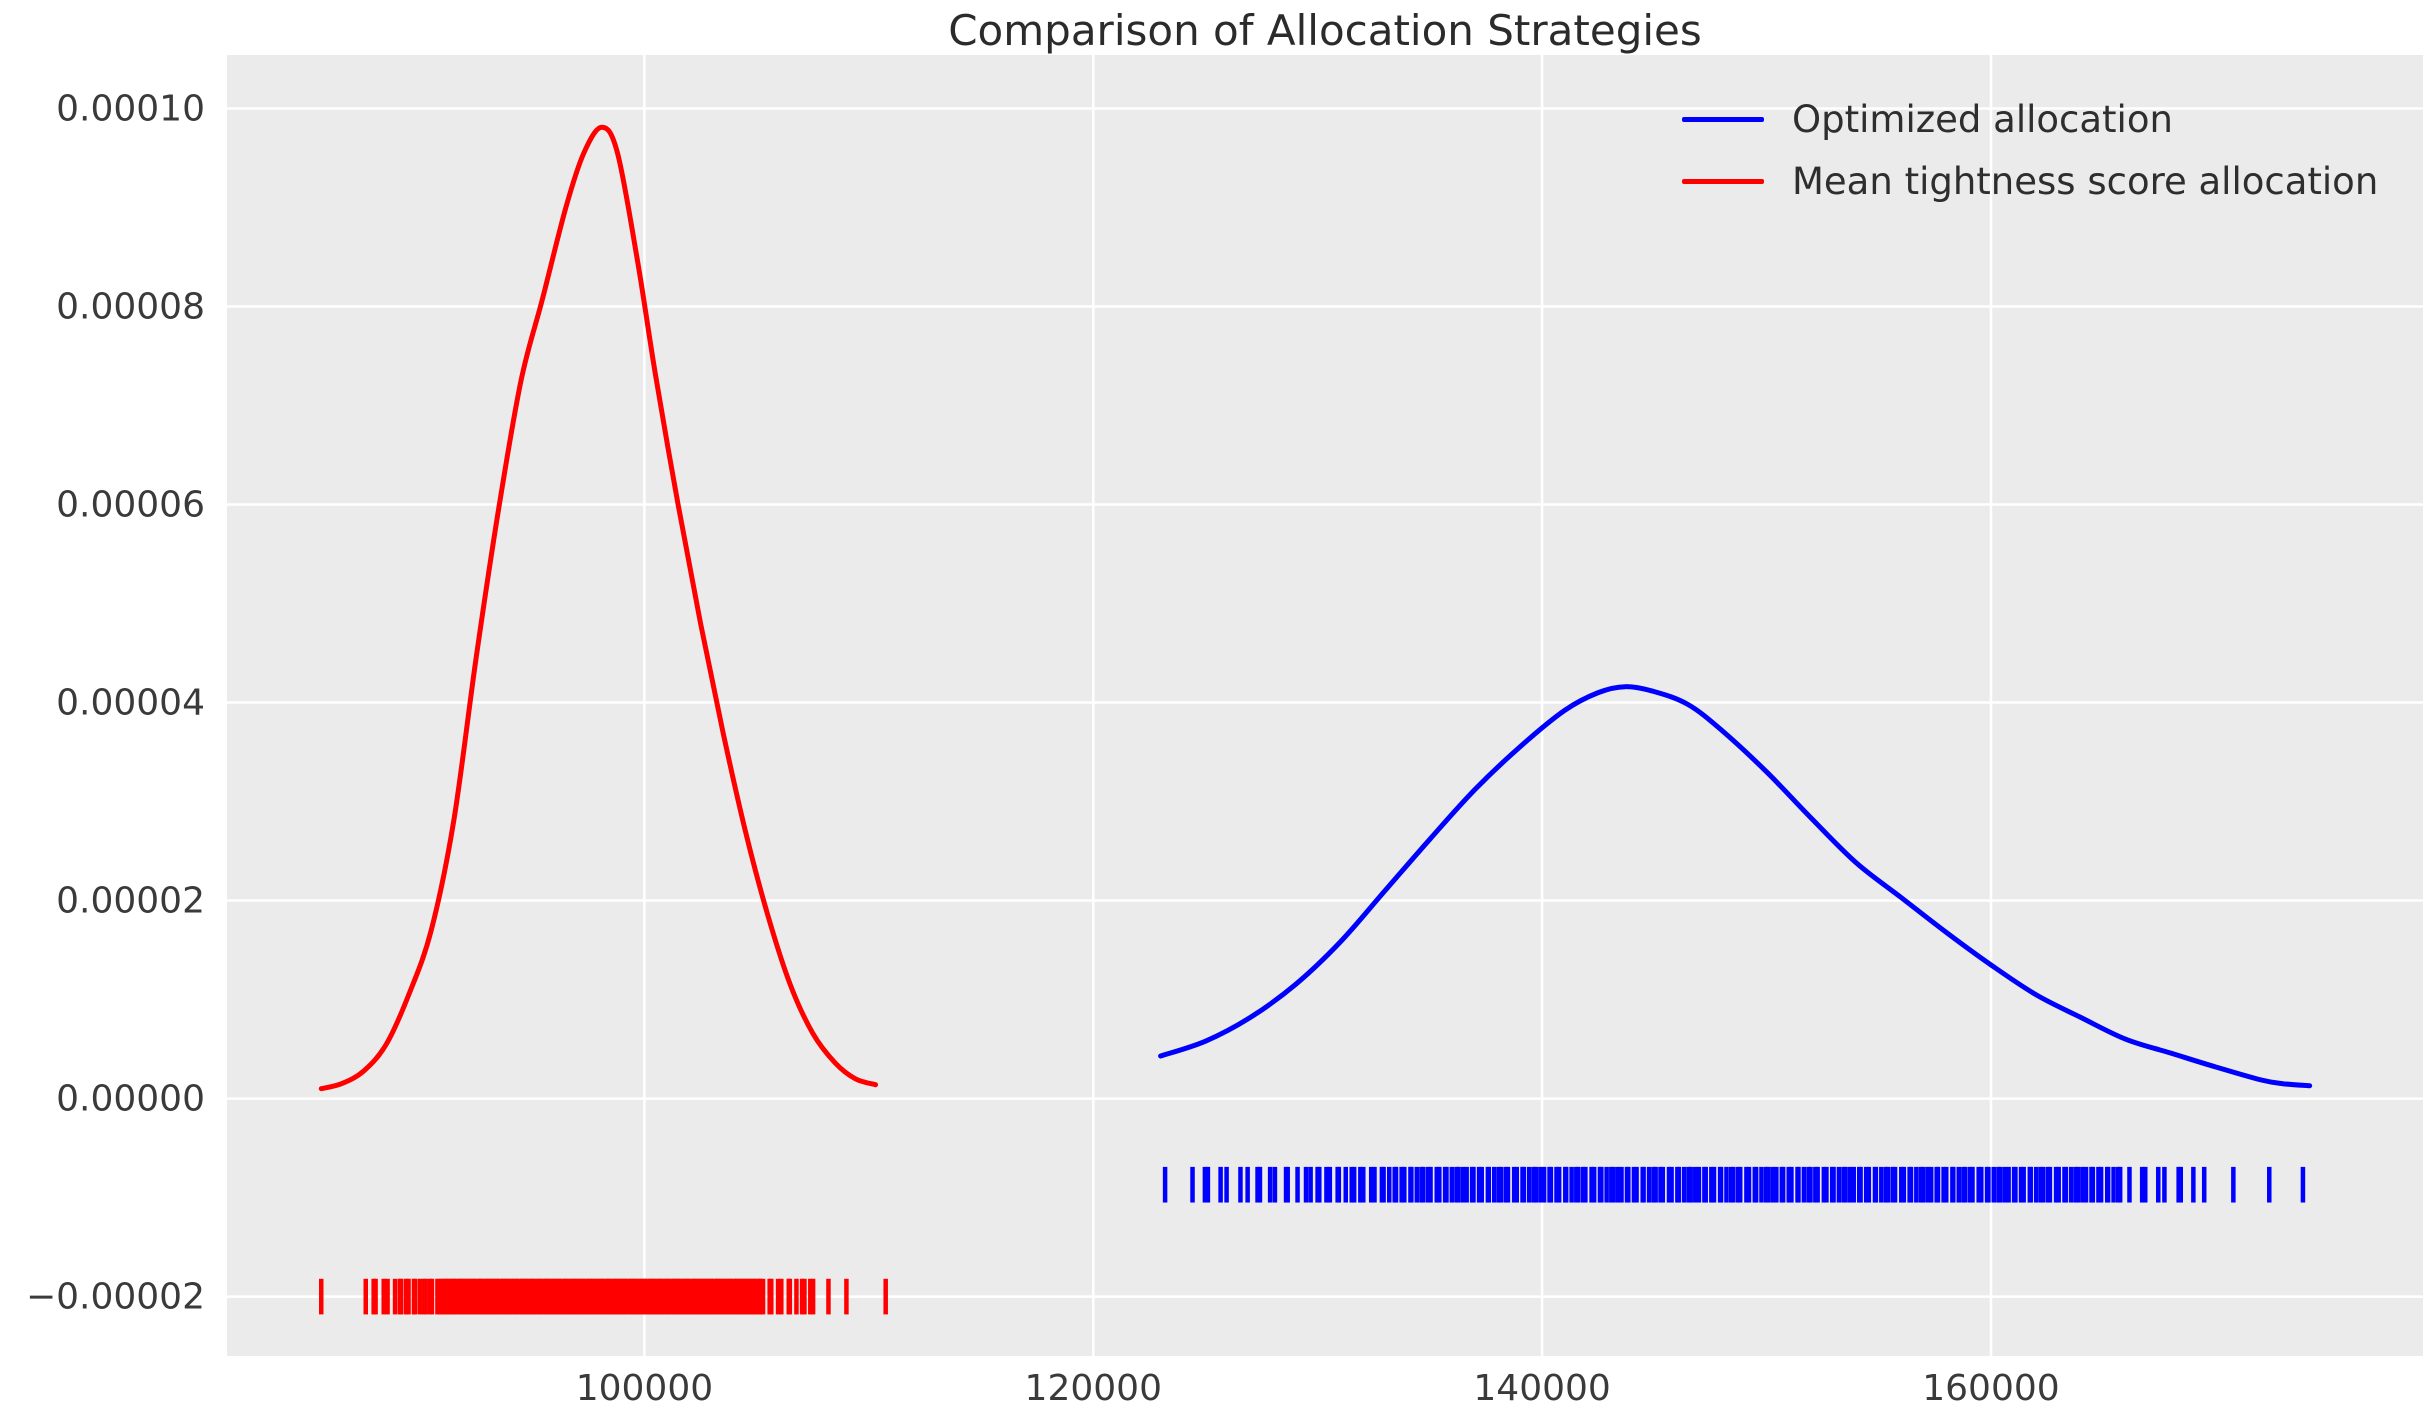 The width and height of the screenshot is (2423, 1423). What do you see at coordinates (2085, 181) in the screenshot?
I see `legend-label-mean-tightness: Mean tightness score allocation` at bounding box center [2085, 181].